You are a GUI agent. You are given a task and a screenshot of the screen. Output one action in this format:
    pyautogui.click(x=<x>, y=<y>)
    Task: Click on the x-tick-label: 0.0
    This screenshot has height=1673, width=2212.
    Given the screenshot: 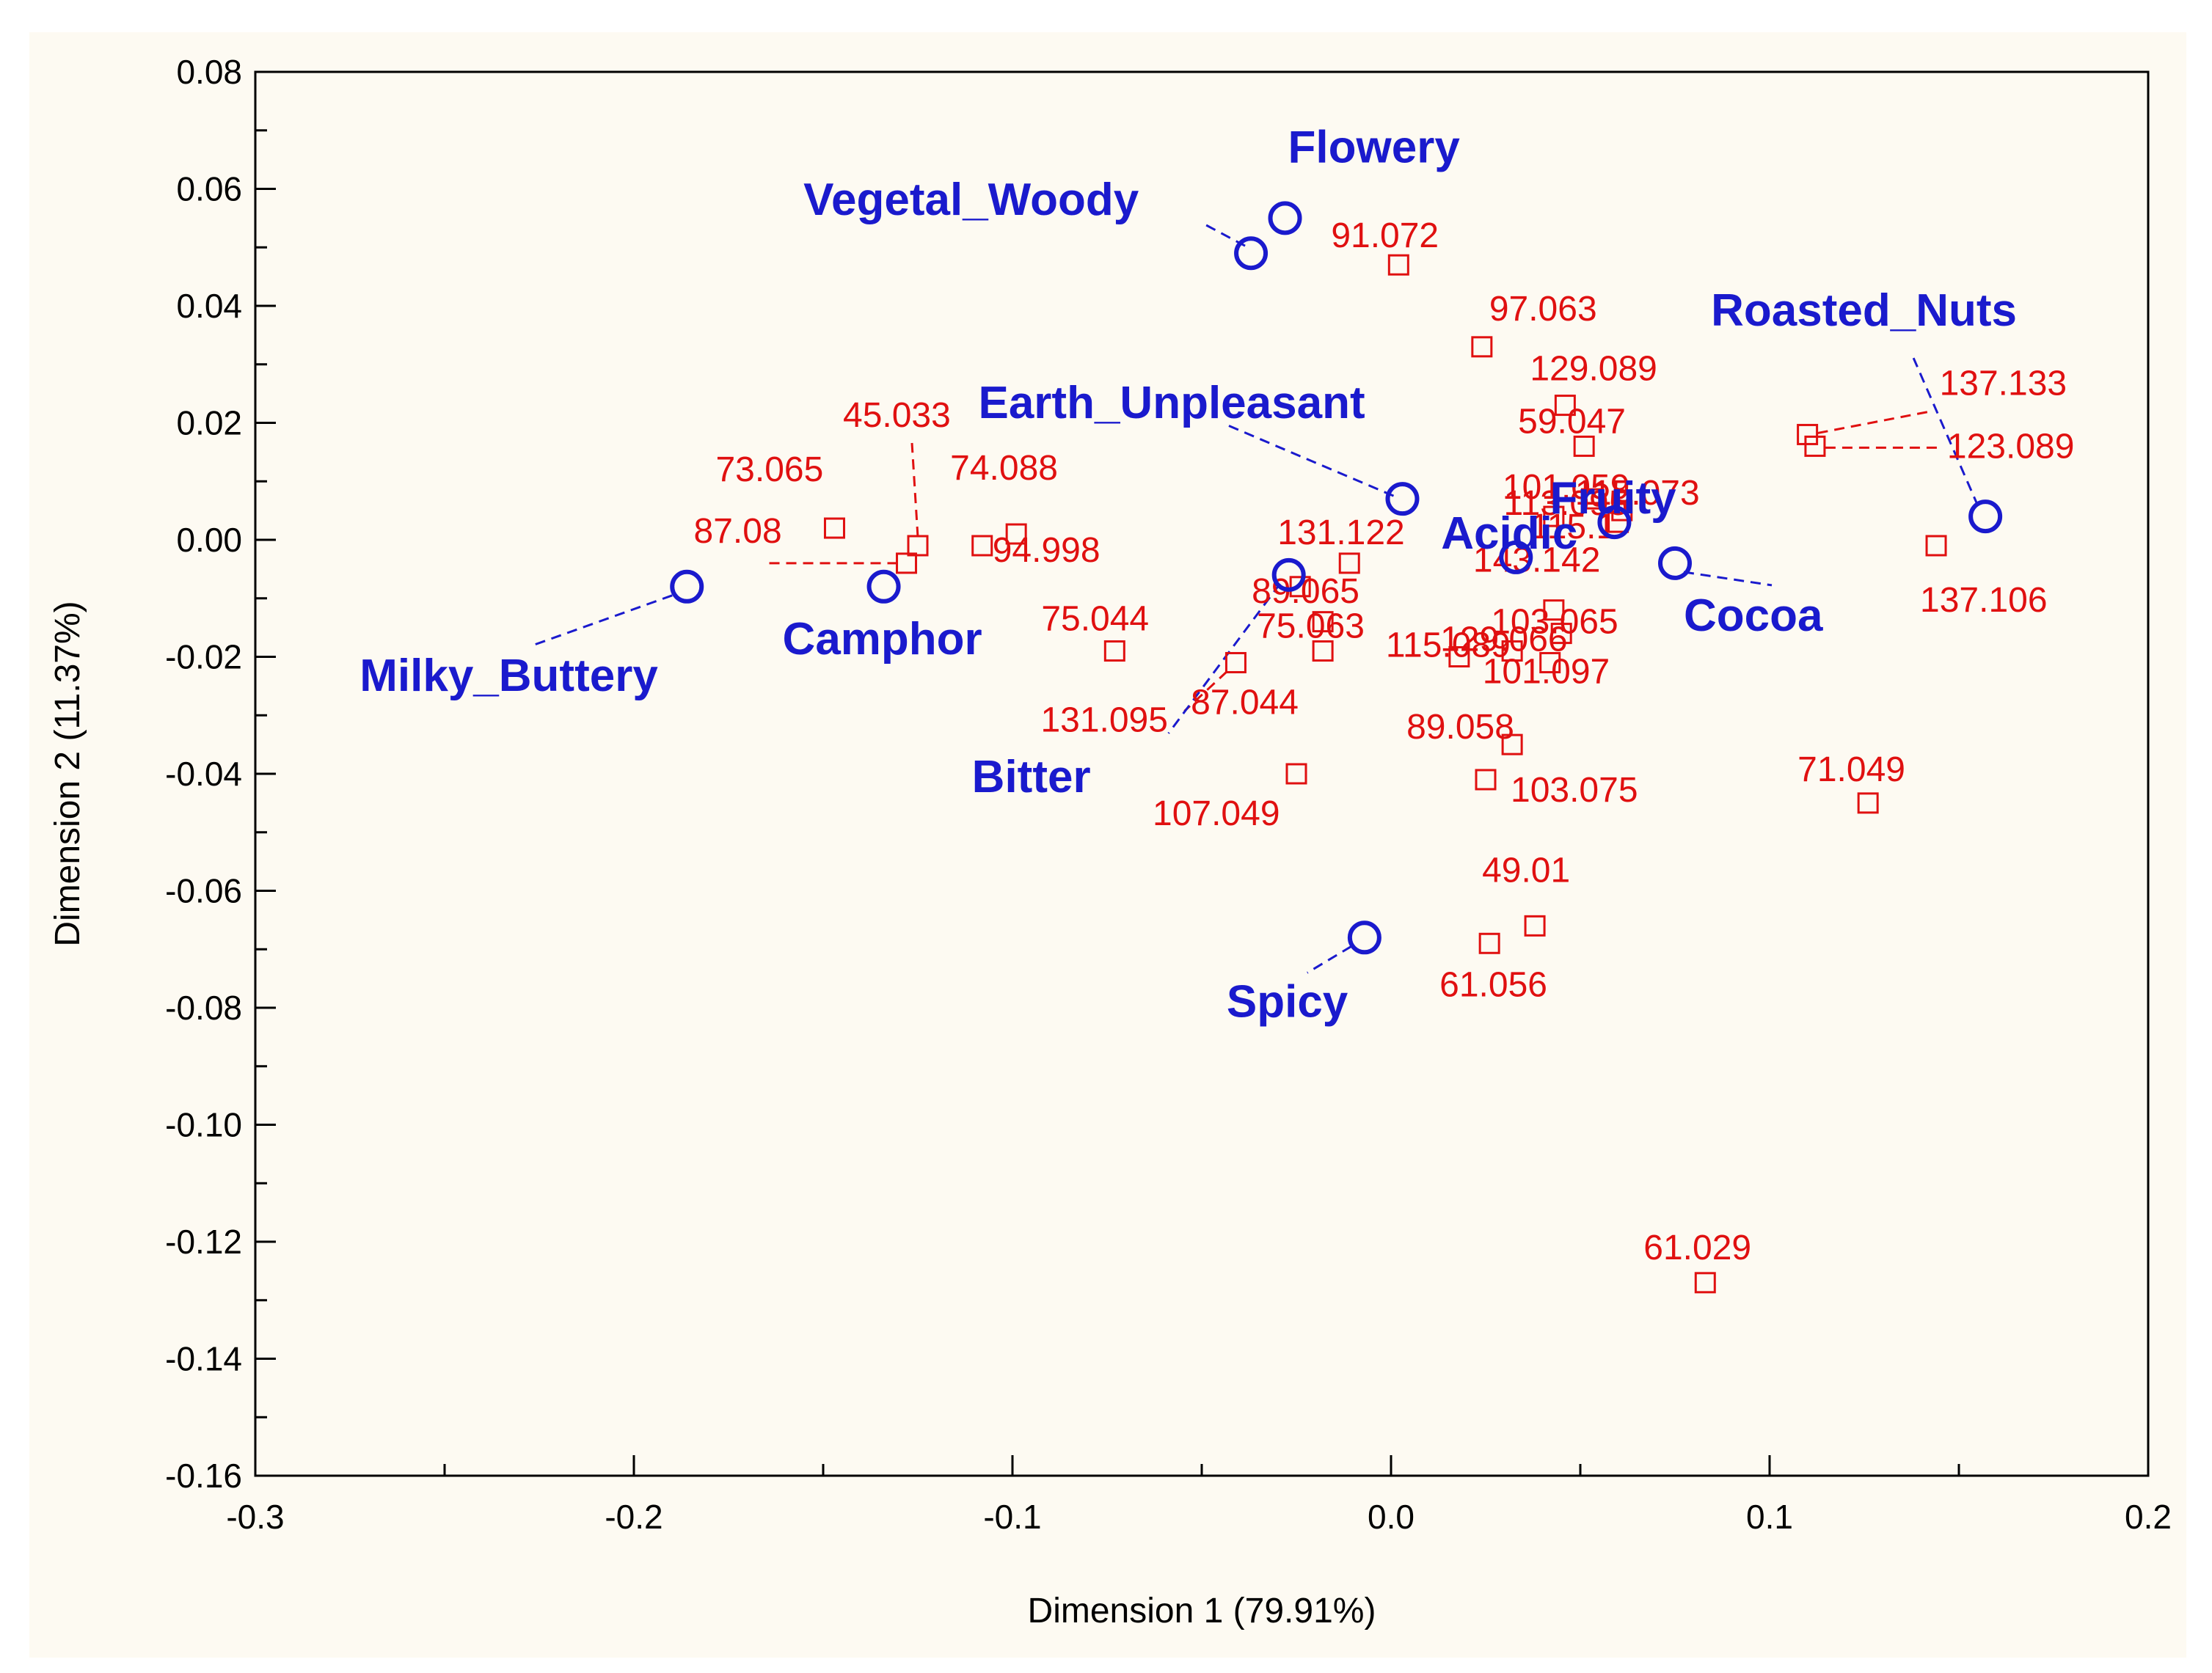 What is the action you would take?
    pyautogui.click(x=1391, y=1517)
    